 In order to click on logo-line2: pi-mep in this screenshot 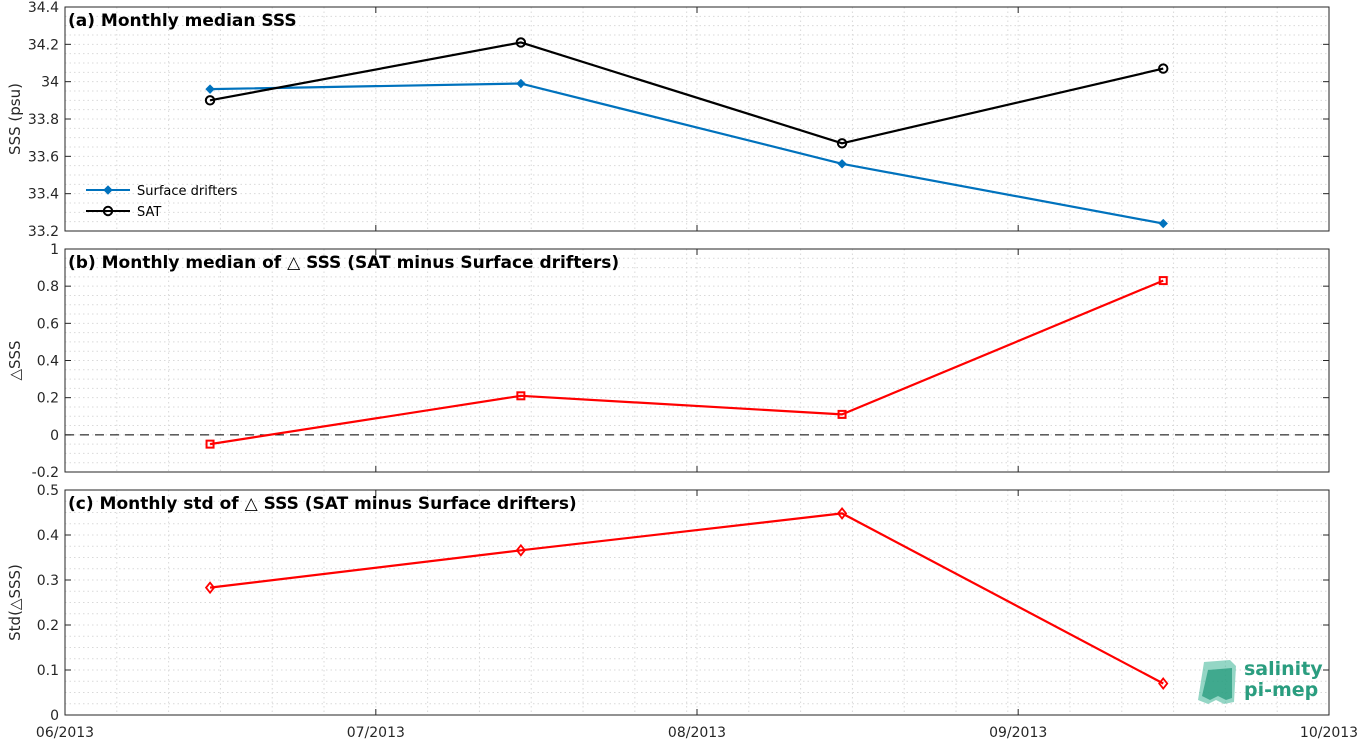, I will do `click(1281, 690)`.